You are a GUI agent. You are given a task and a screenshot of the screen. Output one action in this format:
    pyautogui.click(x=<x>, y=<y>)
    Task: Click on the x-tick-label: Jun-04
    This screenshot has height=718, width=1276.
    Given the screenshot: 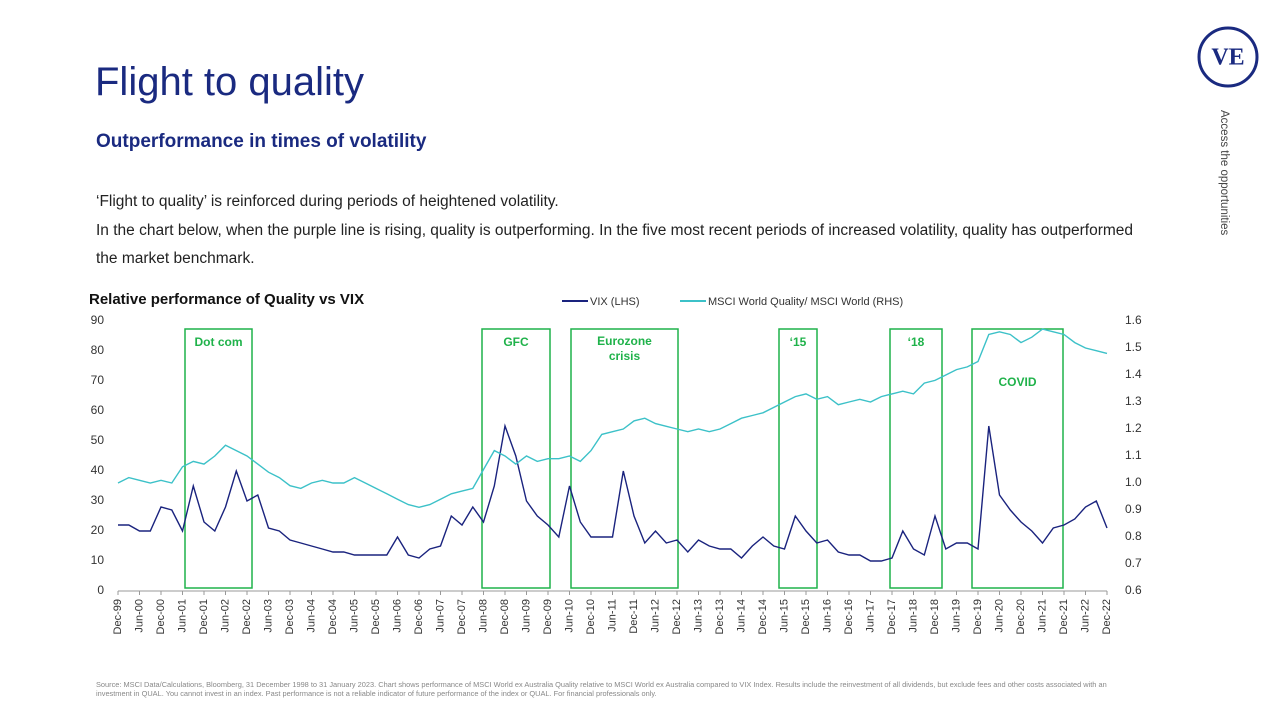 What is the action you would take?
    pyautogui.click(x=311, y=616)
    